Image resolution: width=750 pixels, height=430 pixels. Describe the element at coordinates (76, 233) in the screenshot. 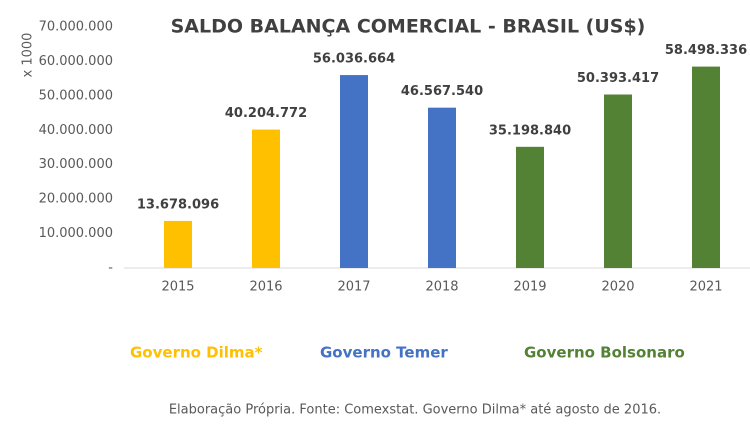

I see `y-tick-label: 10.000.000` at that location.